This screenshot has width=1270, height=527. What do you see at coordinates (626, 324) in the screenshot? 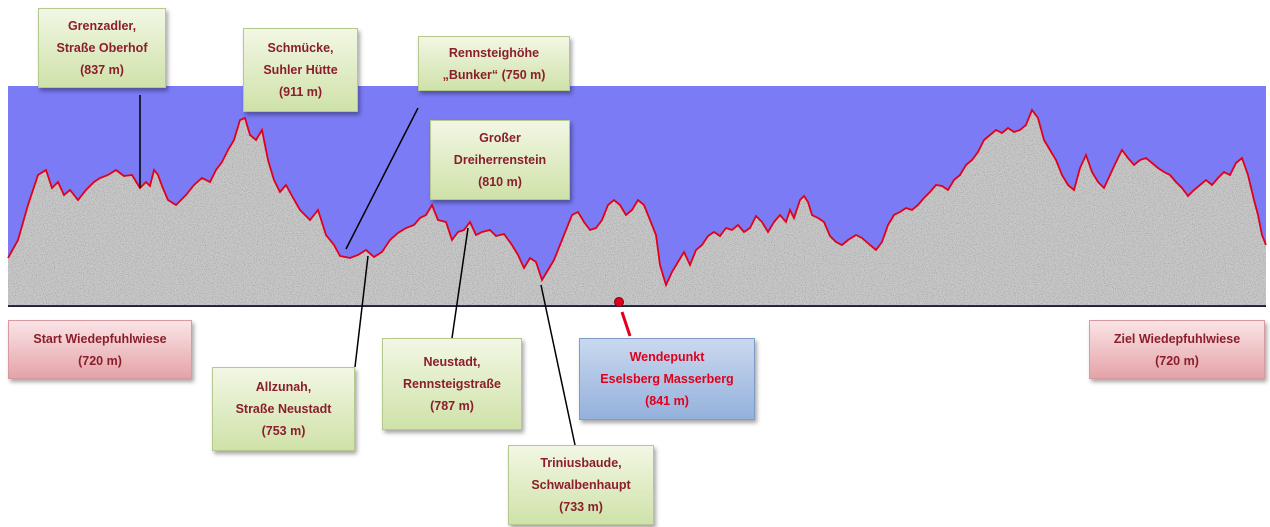
I see `arrow-wendepunkt` at bounding box center [626, 324].